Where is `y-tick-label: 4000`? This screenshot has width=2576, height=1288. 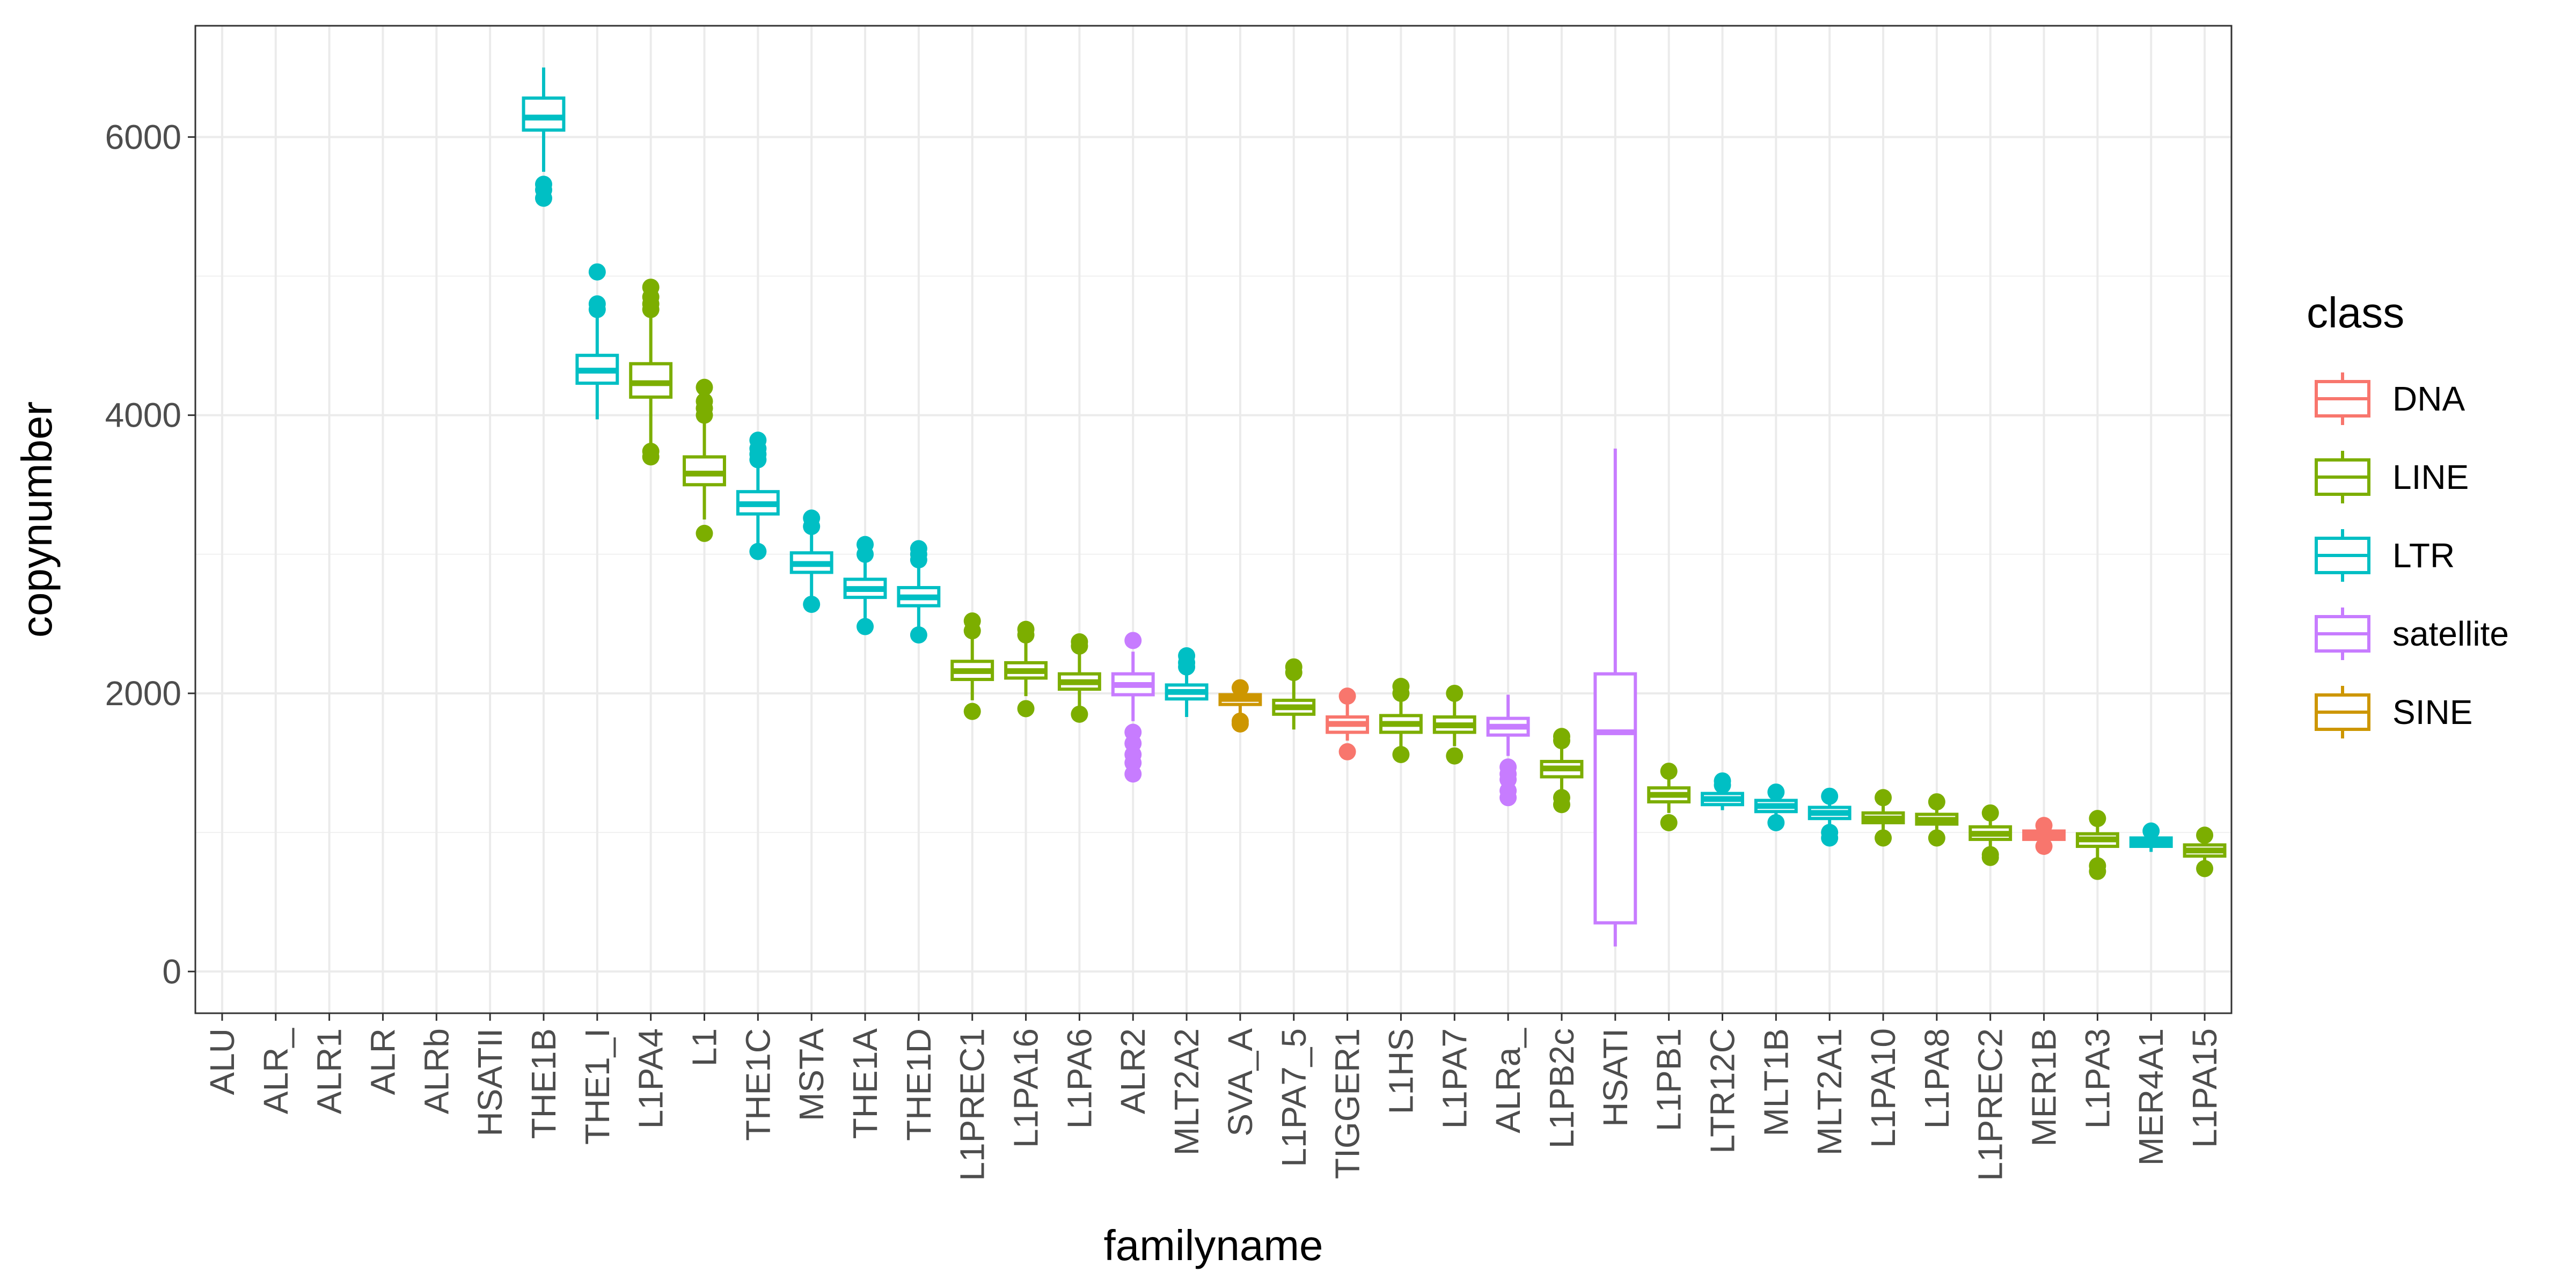 y-tick-label: 4000 is located at coordinates (143, 415).